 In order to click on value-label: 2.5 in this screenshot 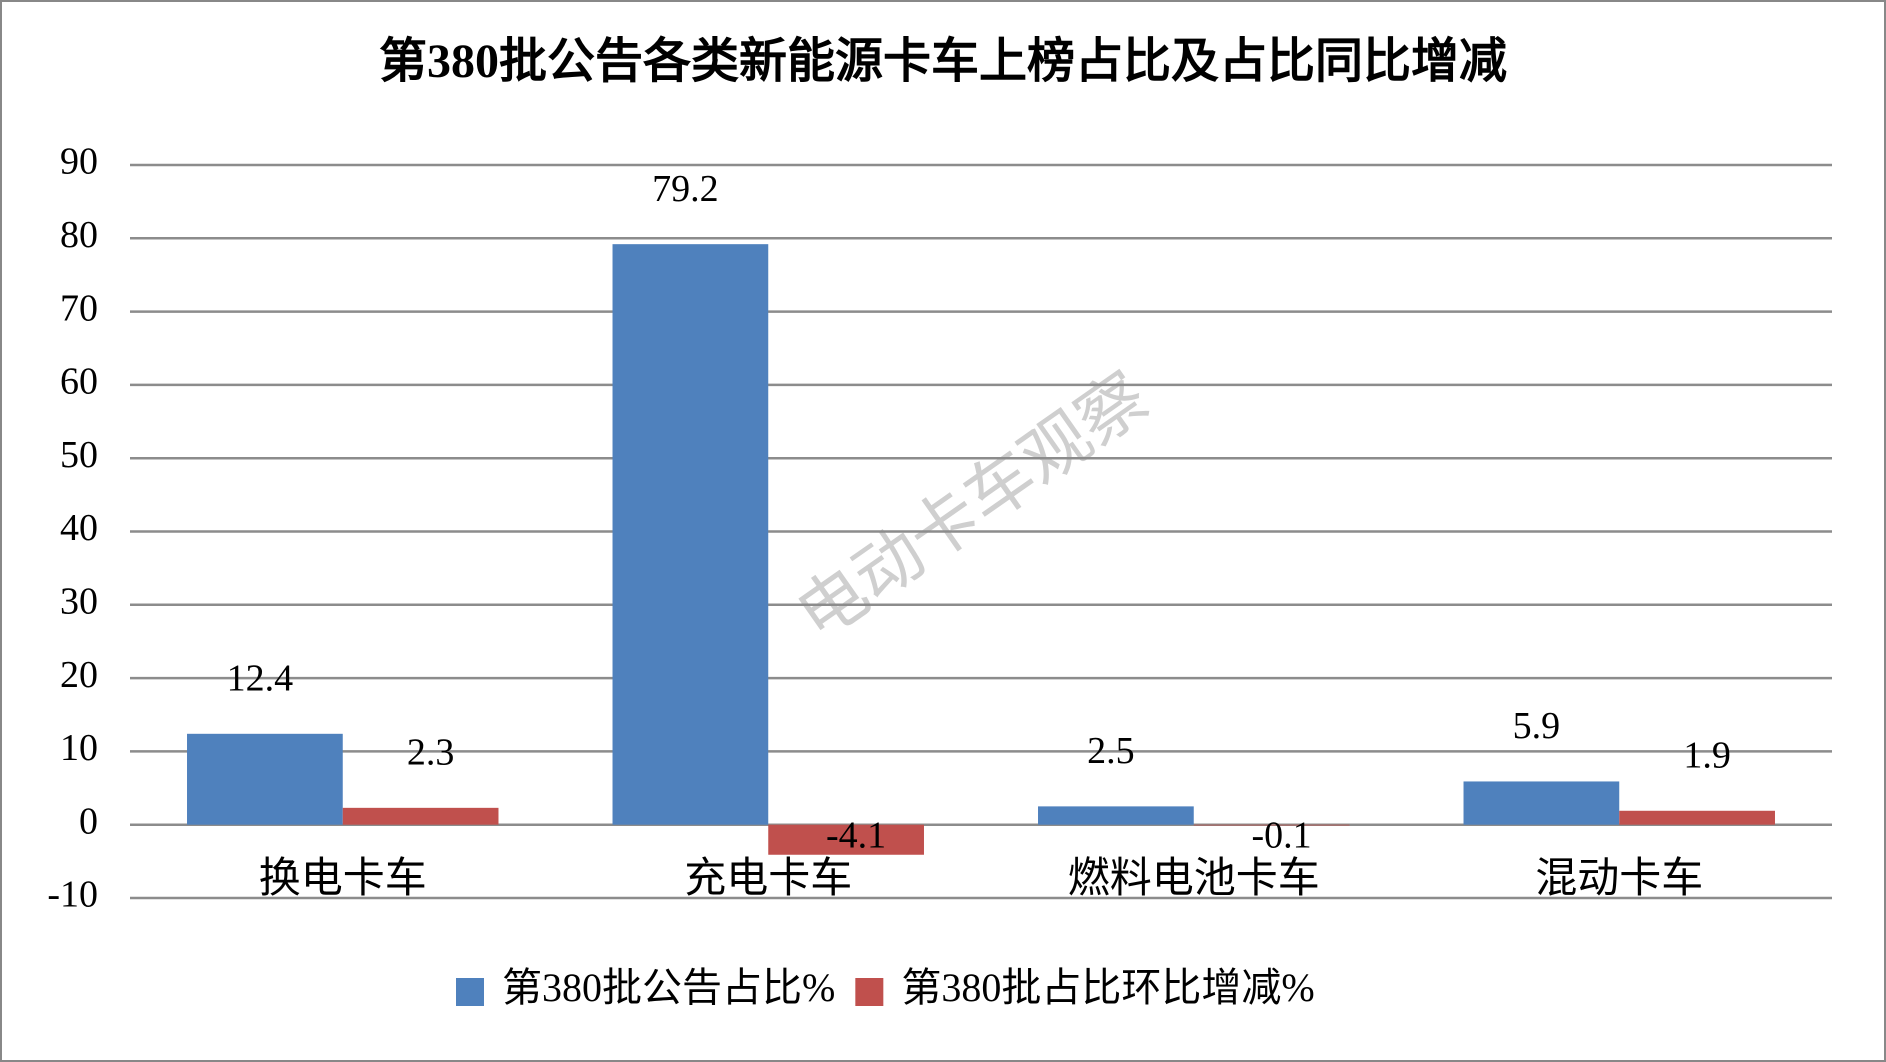, I will do `click(1111, 751)`.